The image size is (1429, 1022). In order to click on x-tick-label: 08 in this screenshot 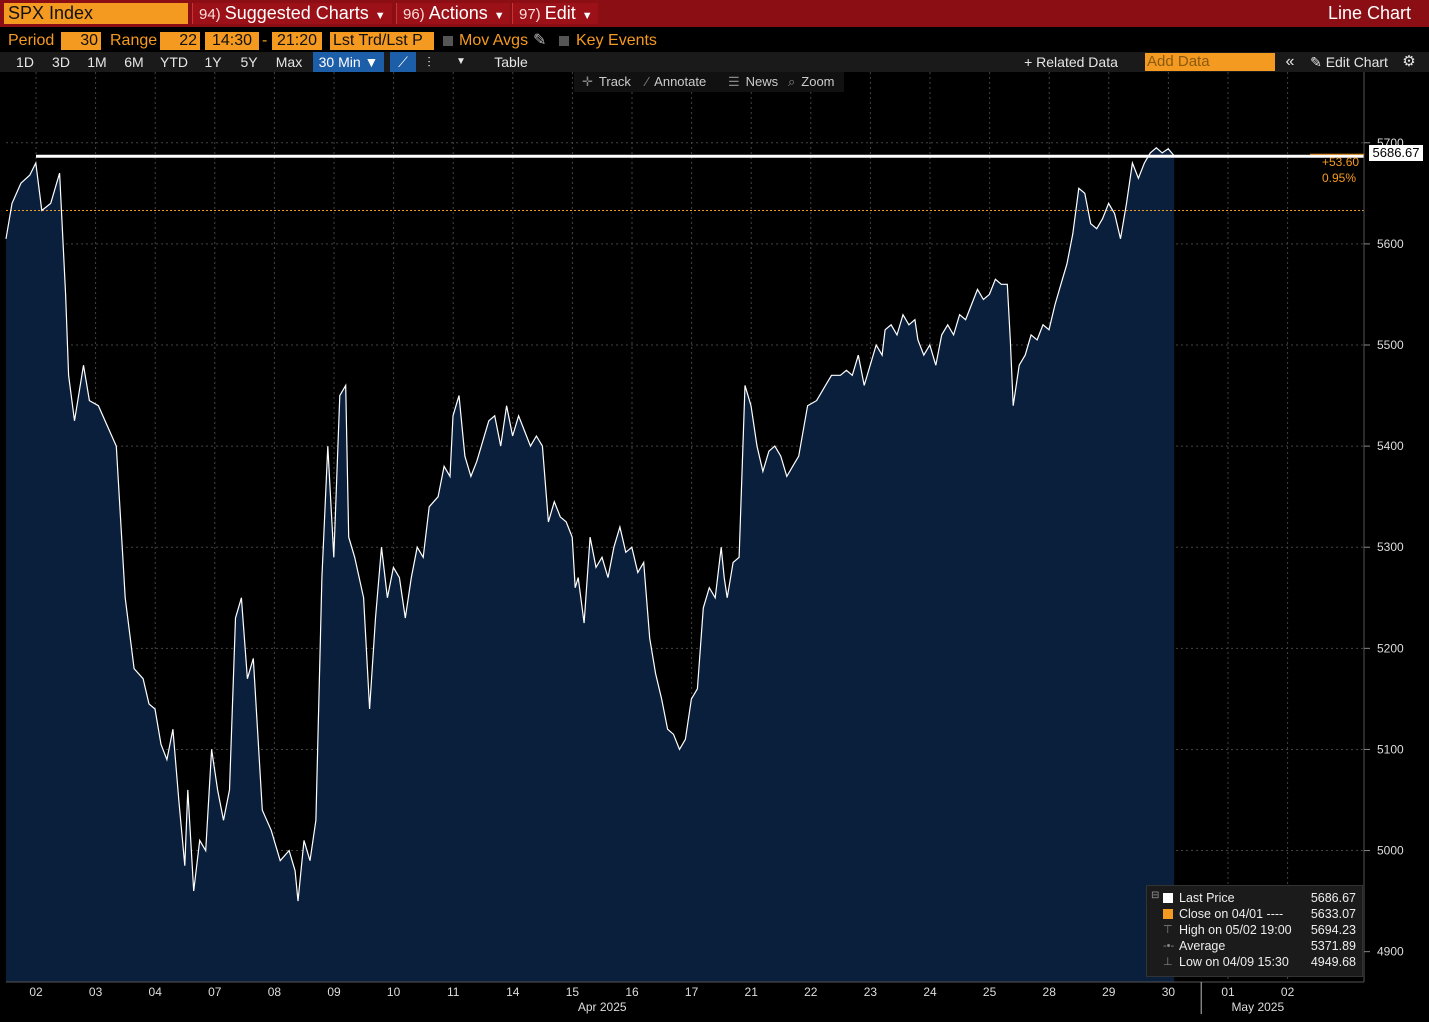, I will do `click(275, 992)`.